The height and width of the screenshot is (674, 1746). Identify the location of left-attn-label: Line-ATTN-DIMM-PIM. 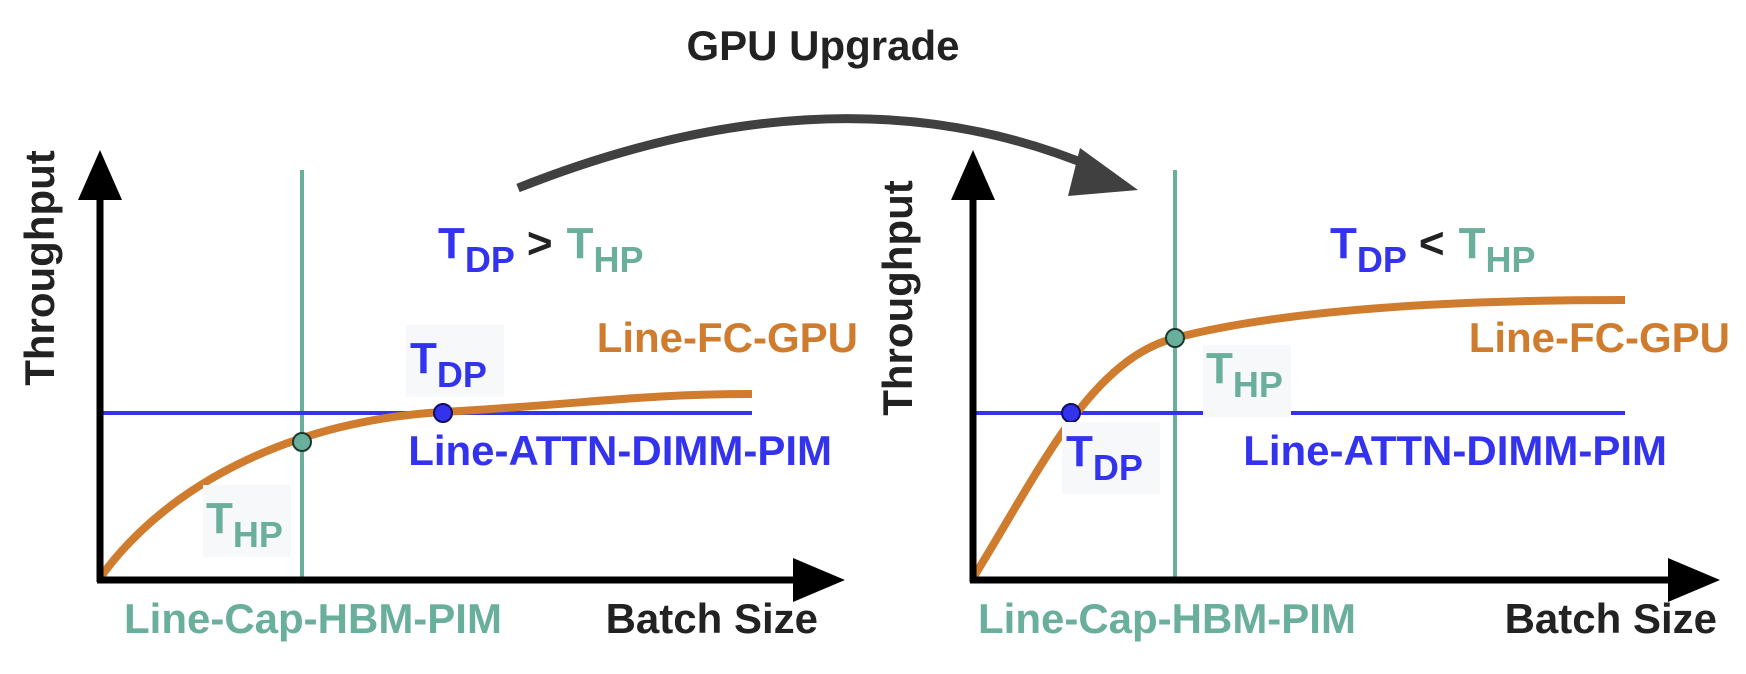
(620, 450).